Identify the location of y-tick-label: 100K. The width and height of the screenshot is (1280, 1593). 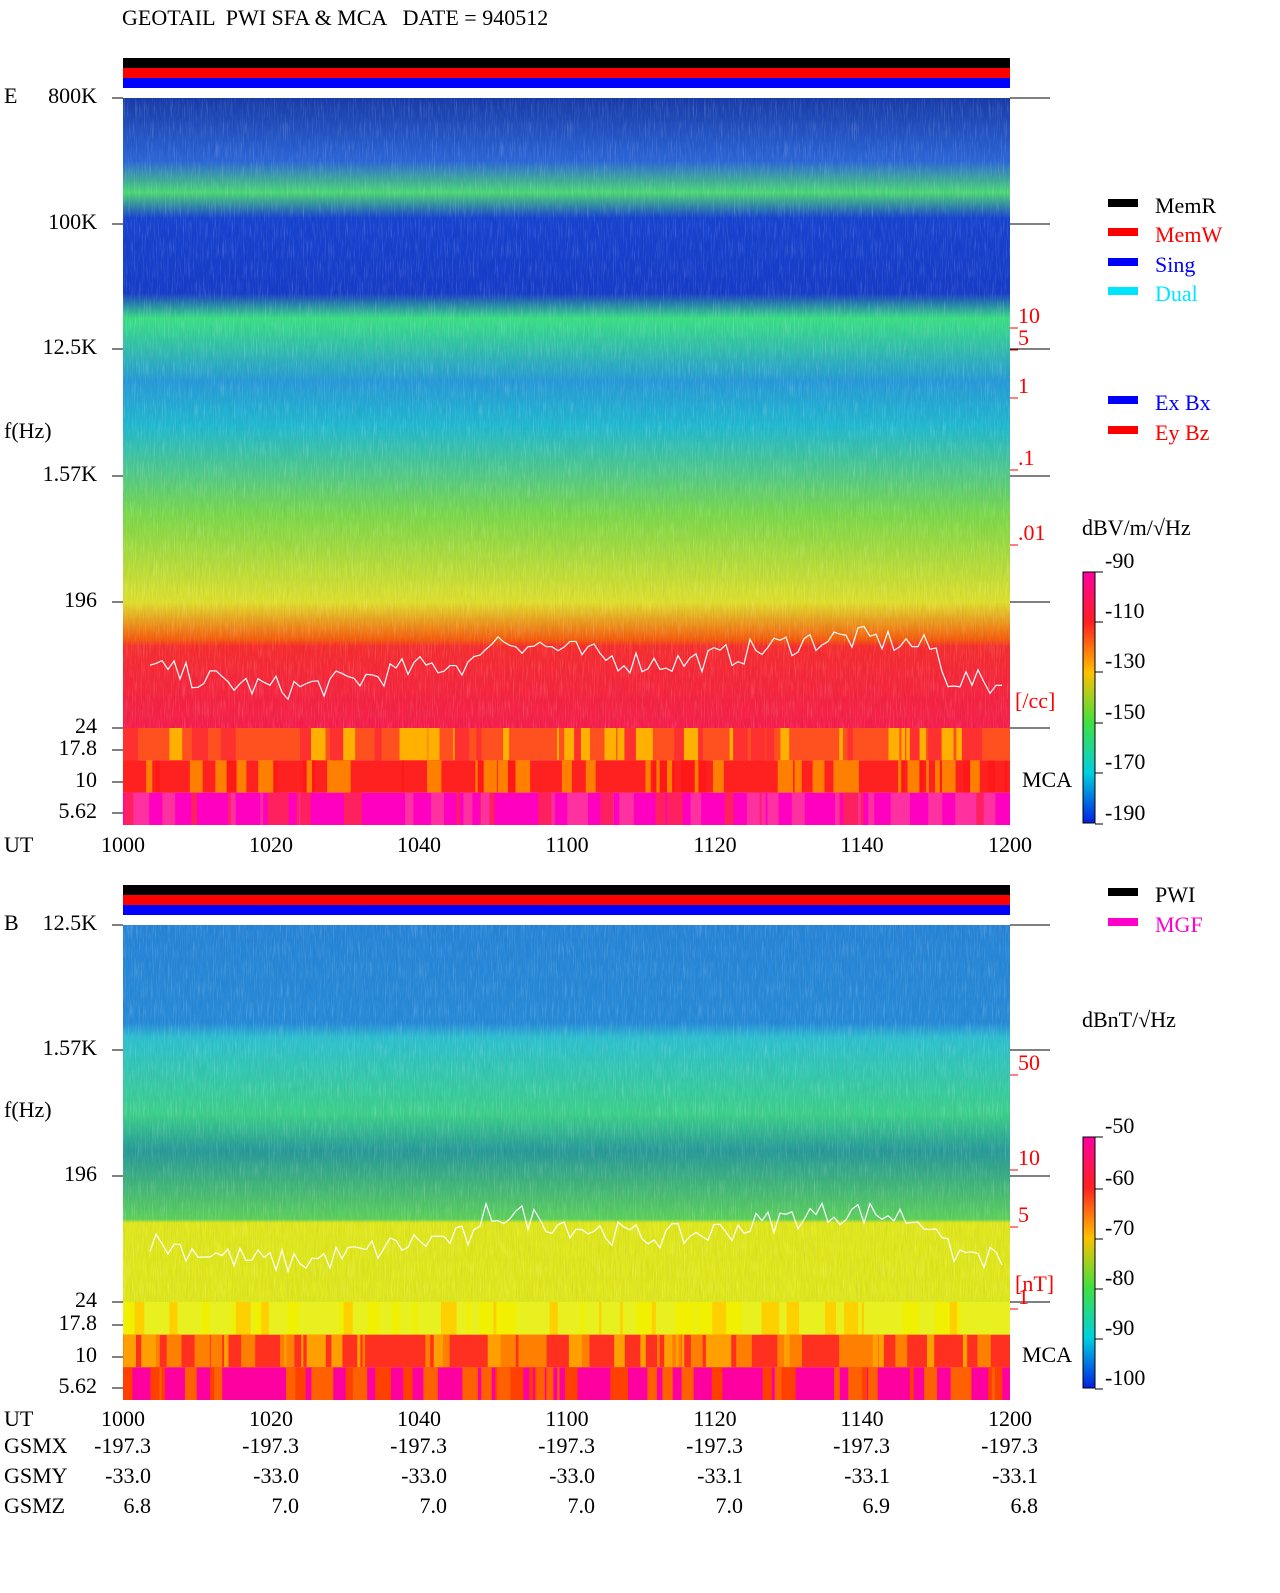
(72, 221).